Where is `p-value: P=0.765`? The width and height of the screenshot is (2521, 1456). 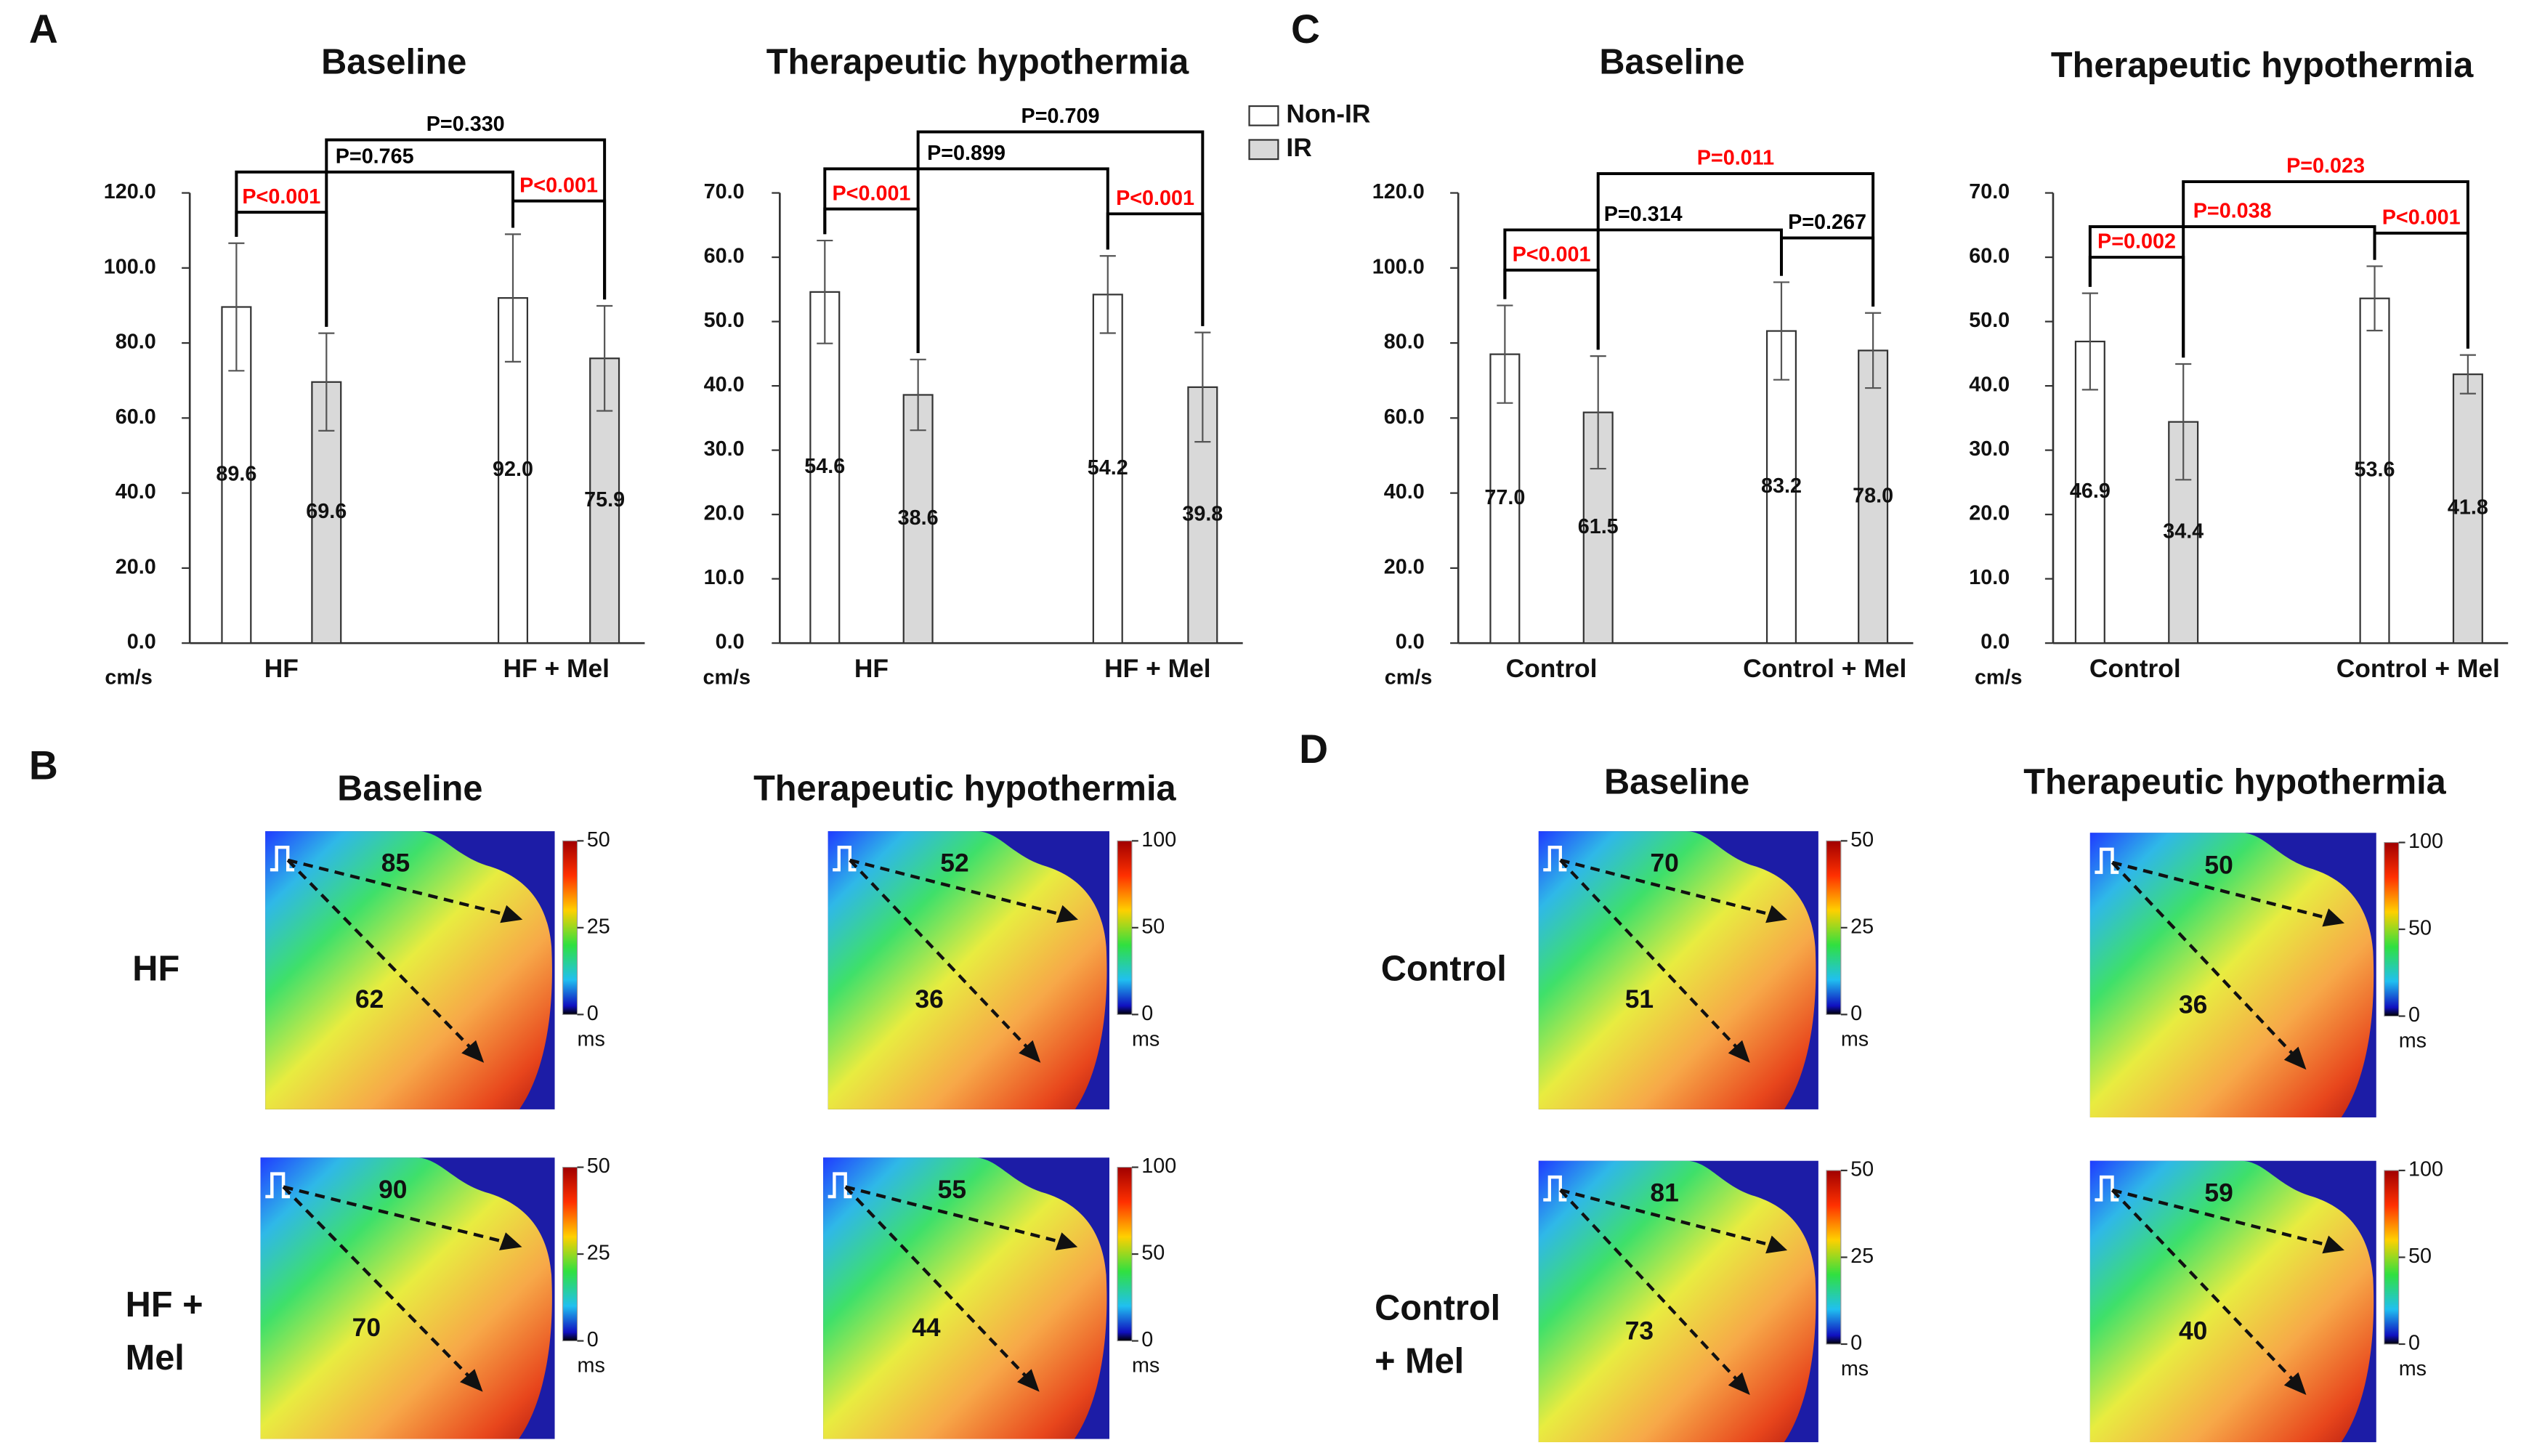 p-value: P=0.765 is located at coordinates (375, 156).